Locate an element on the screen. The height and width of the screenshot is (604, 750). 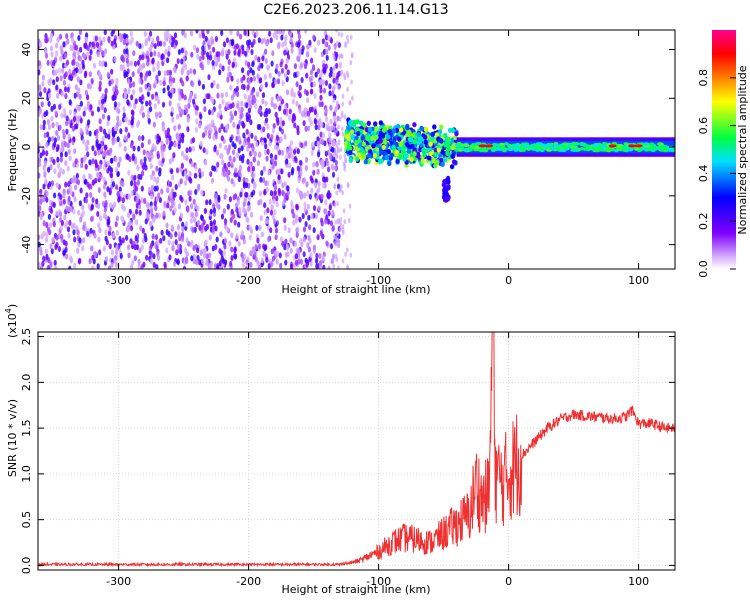
y-tick-label: 40 is located at coordinates (26, 50).